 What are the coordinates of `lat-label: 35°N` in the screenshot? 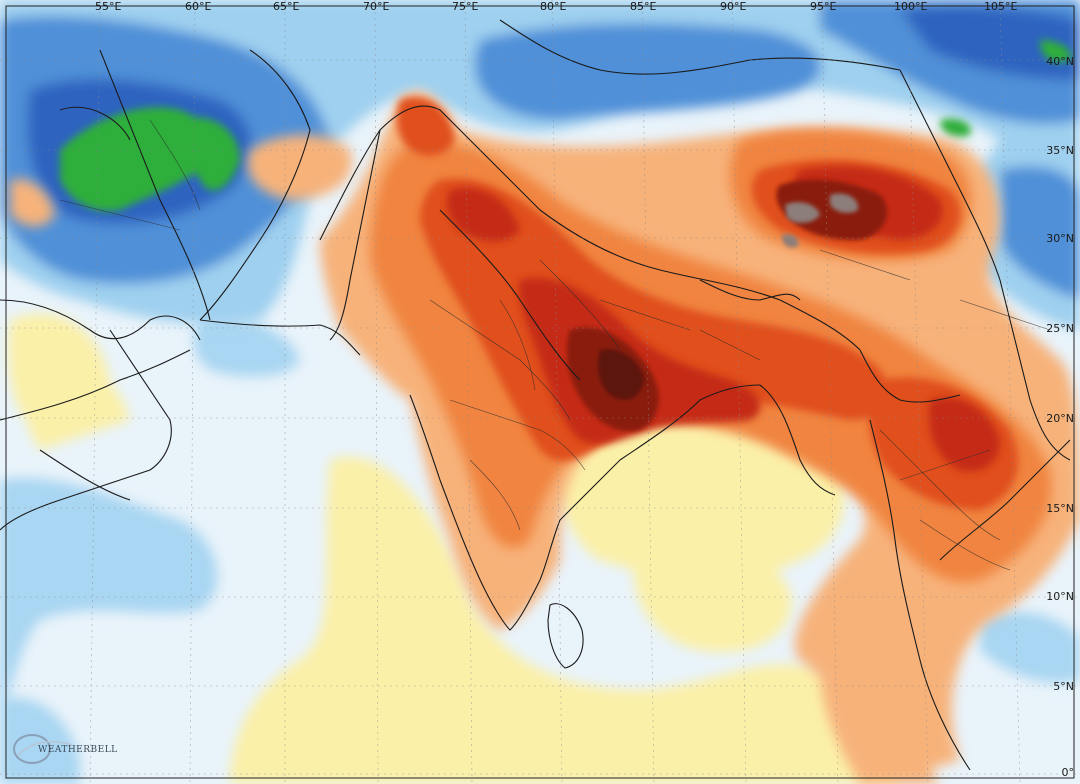 It's located at (1060, 150).